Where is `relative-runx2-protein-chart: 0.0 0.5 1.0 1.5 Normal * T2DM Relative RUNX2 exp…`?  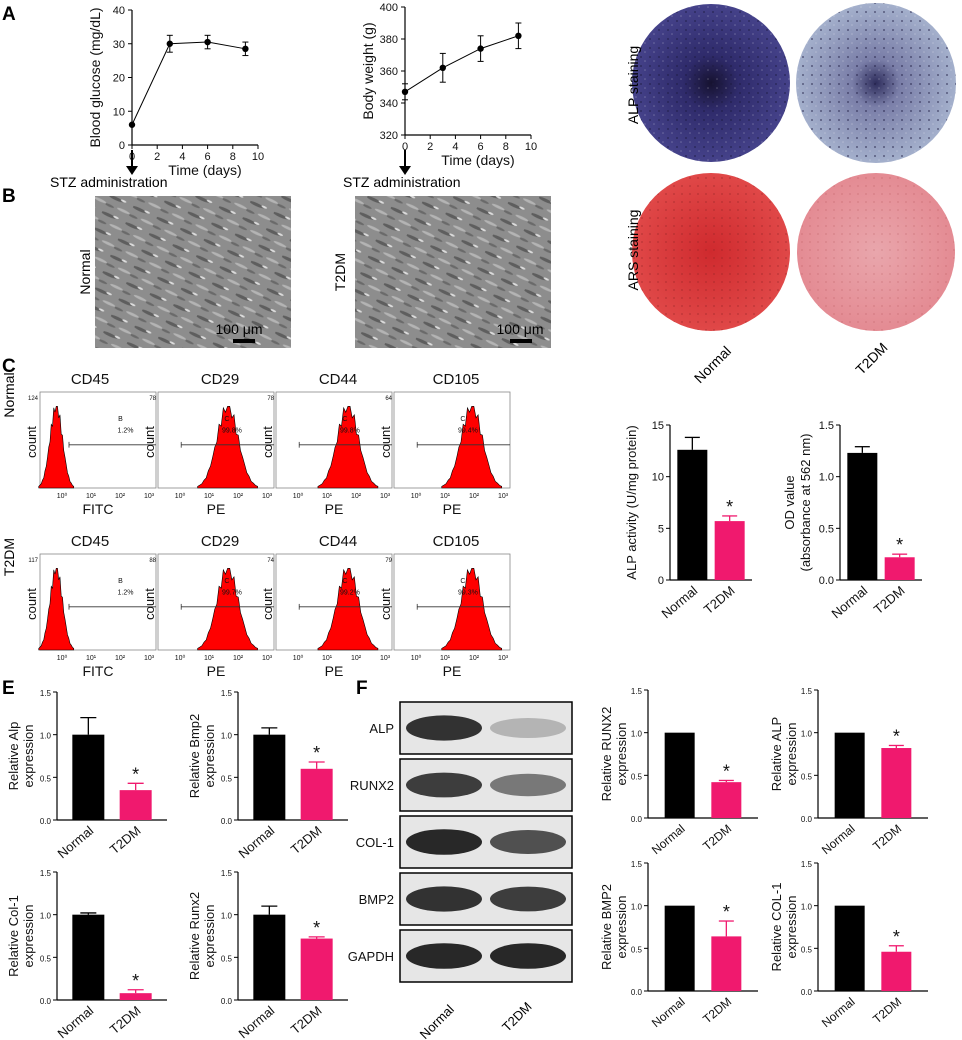 relative-runx2-protein-chart: 0.0 0.5 1.0 1.5 Normal * T2DM Relative RUNX2 exp… is located at coordinates (678, 772).